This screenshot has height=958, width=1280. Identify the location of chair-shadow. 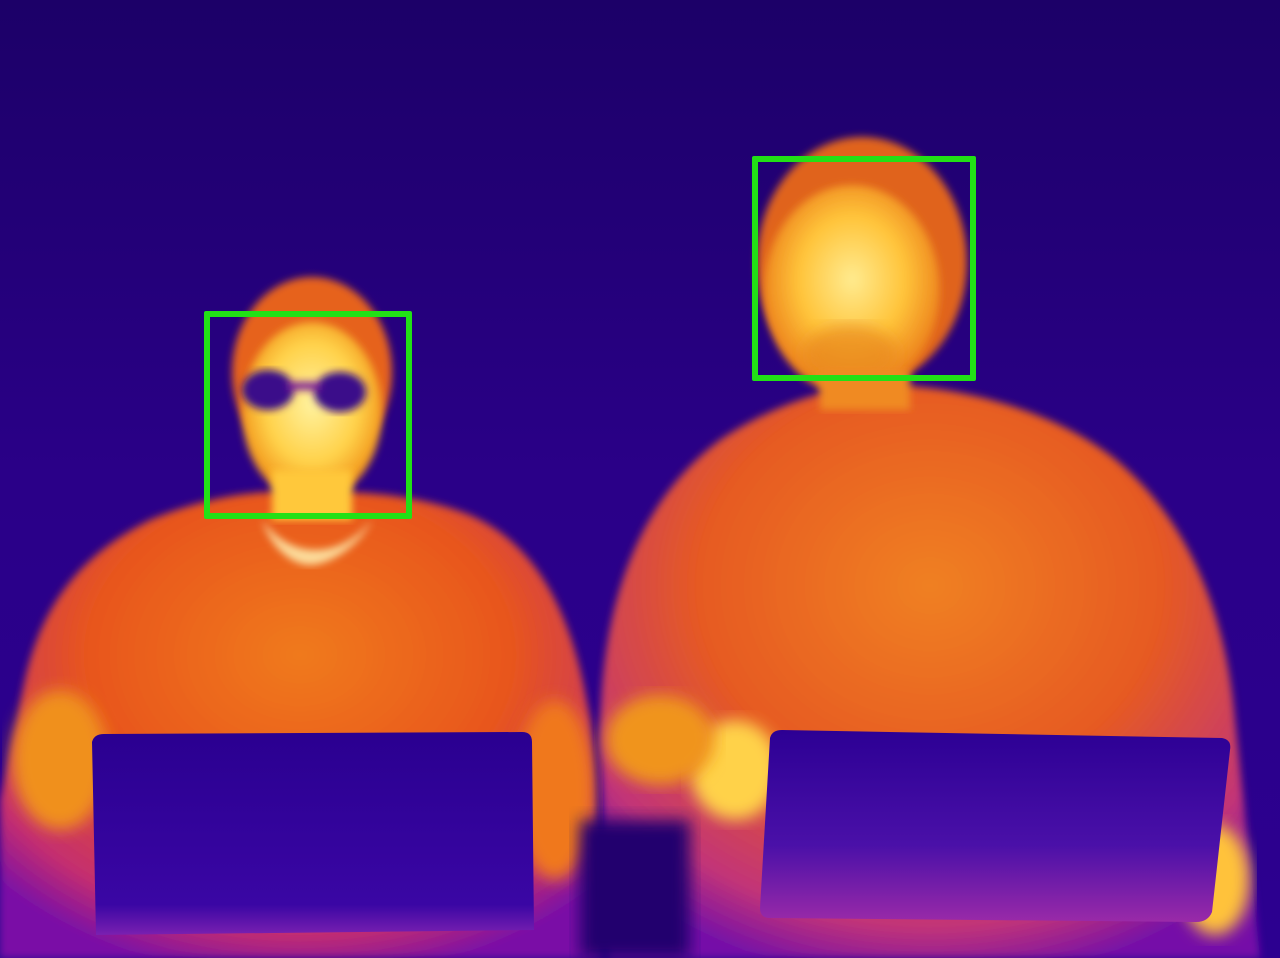
(635, 889).